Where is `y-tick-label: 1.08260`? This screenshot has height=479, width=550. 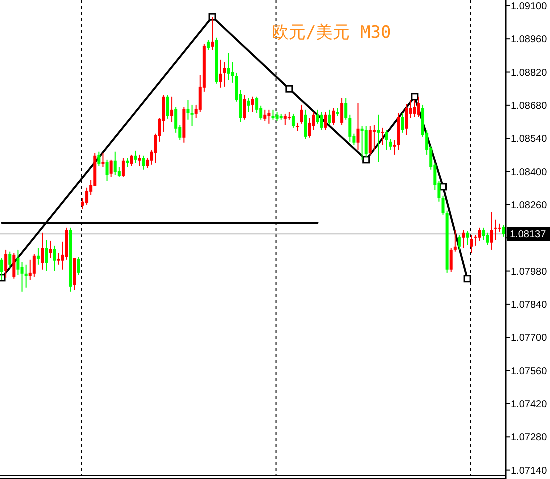 y-tick-label: 1.08260 is located at coordinates (529, 206).